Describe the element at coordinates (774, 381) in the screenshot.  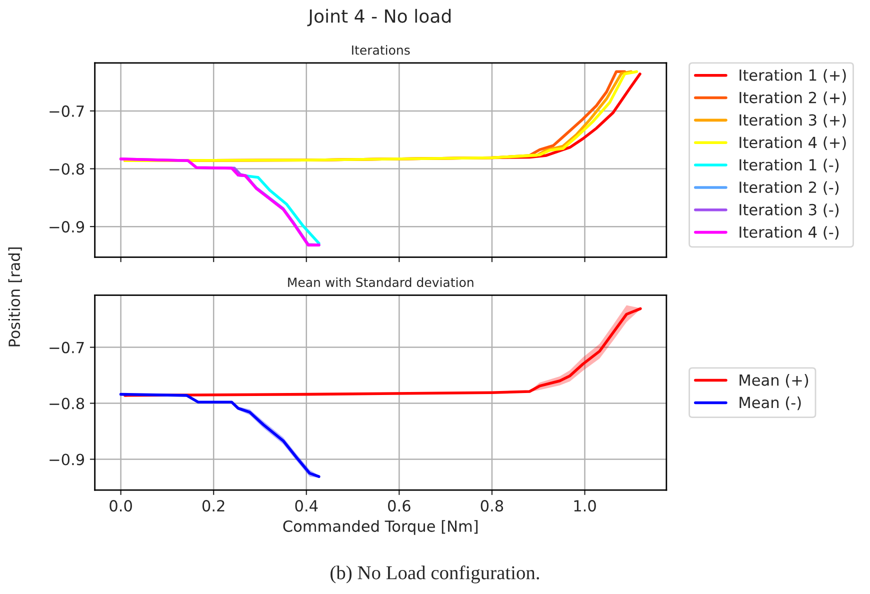
I see `legend-label: Mean (+)` at that location.